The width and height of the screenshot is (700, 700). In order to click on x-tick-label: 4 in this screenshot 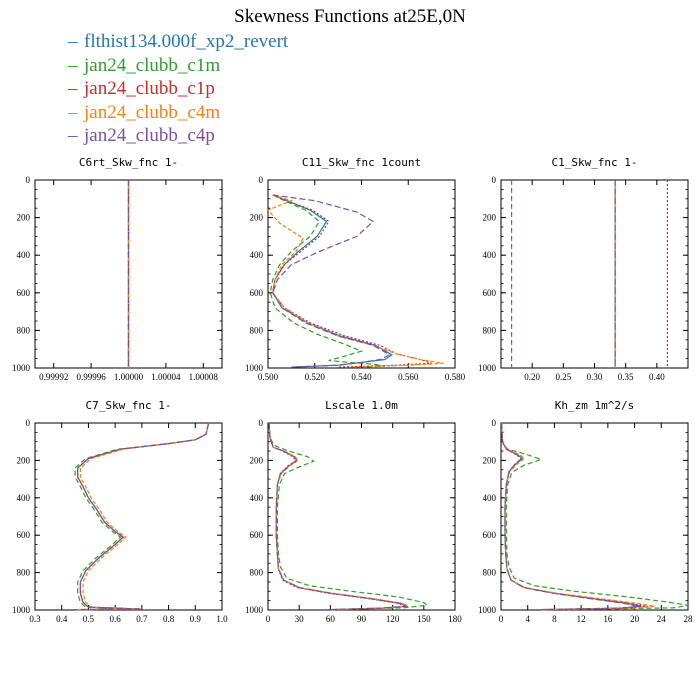, I will do `click(527, 619)`.